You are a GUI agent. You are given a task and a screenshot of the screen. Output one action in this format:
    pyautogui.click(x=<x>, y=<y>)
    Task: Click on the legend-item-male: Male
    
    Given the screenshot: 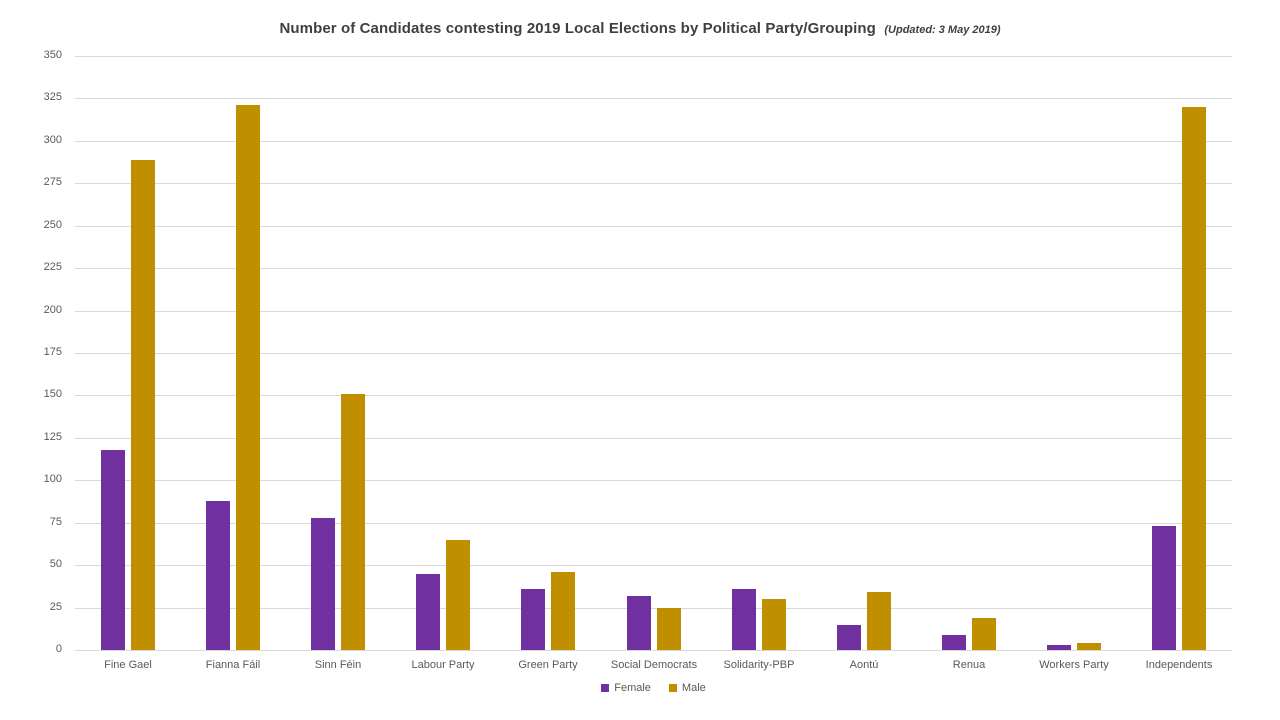 What is the action you would take?
    pyautogui.click(x=687, y=688)
    